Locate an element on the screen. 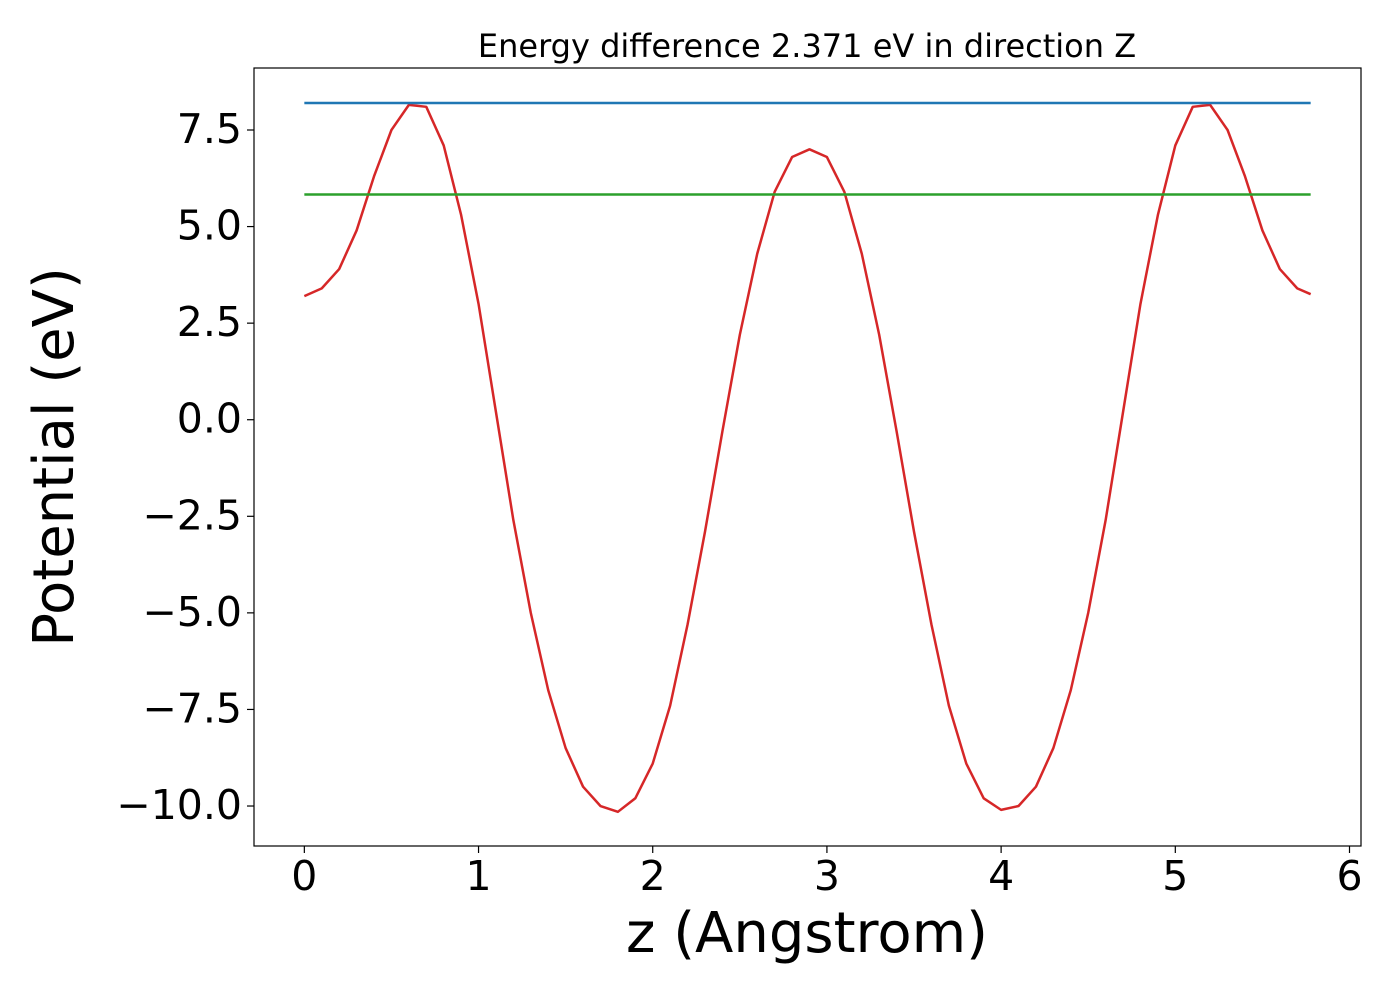 The height and width of the screenshot is (1000, 1400). y-tick-label: 5.0 is located at coordinates (209, 226).